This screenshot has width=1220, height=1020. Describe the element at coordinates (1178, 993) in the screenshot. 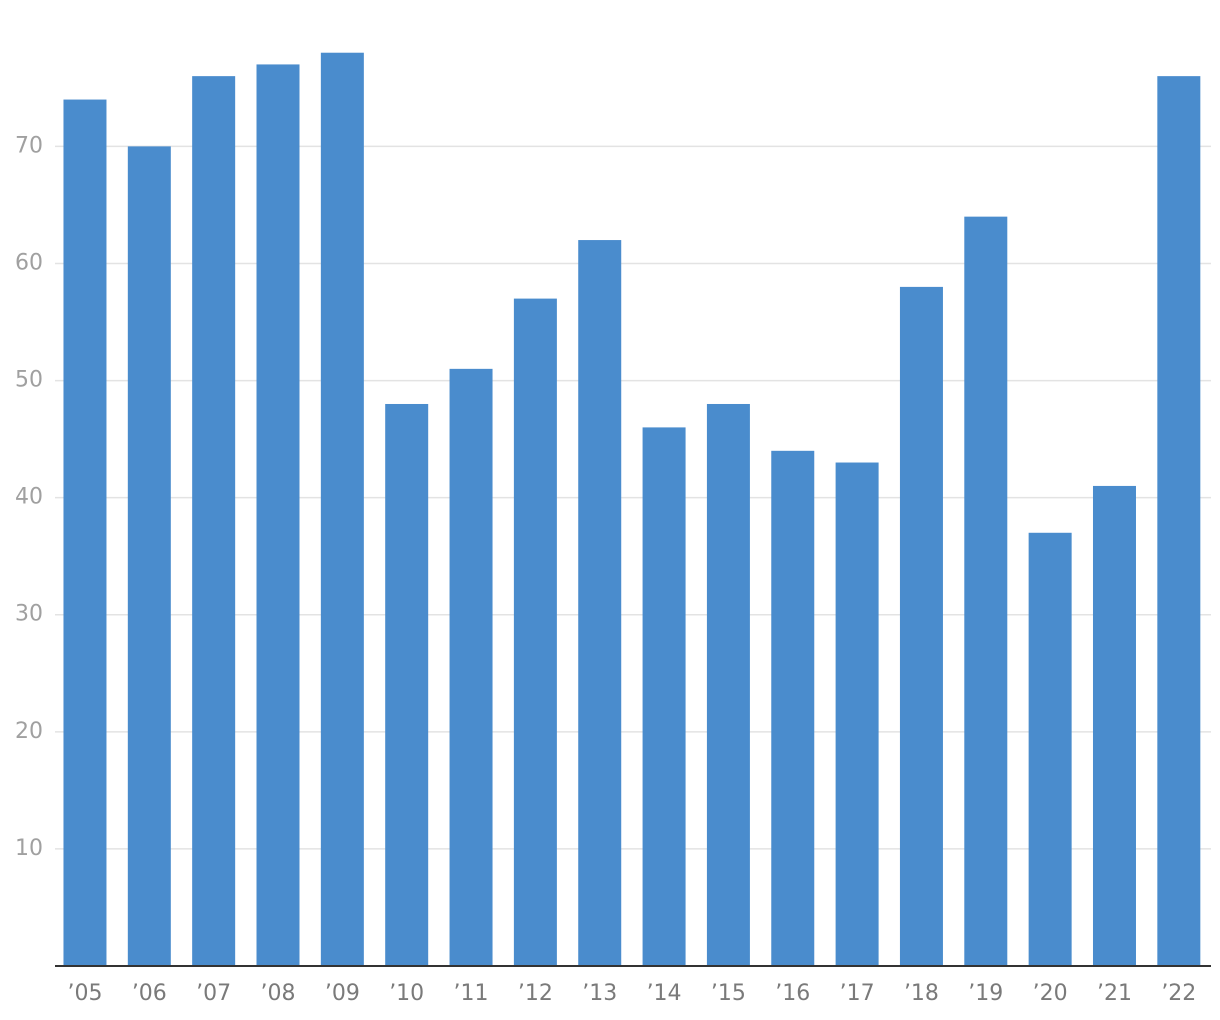

I see `x-tick-label: ’22` at that location.